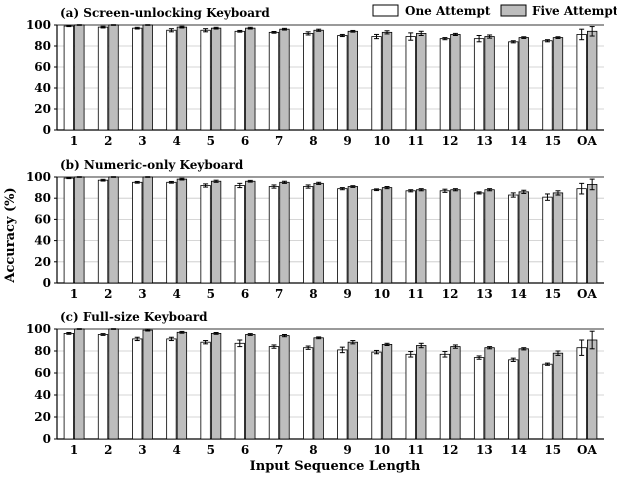  What do you see at coordinates (10, 235) in the screenshot?
I see `y-axis-label: Accuracy (%)` at bounding box center [10, 235].